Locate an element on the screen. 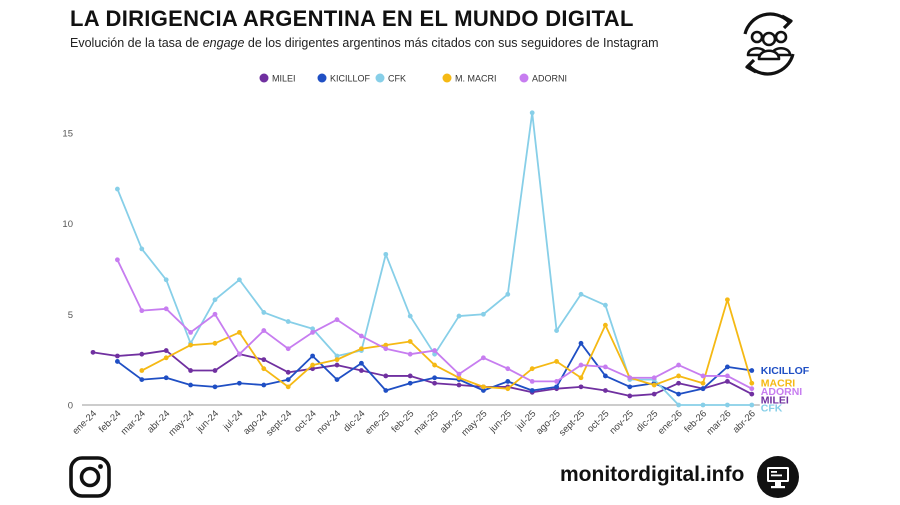 Image resolution: width=900 pixels, height=505 pixels. y-tick-label-5: 5 is located at coordinates (70, 315).